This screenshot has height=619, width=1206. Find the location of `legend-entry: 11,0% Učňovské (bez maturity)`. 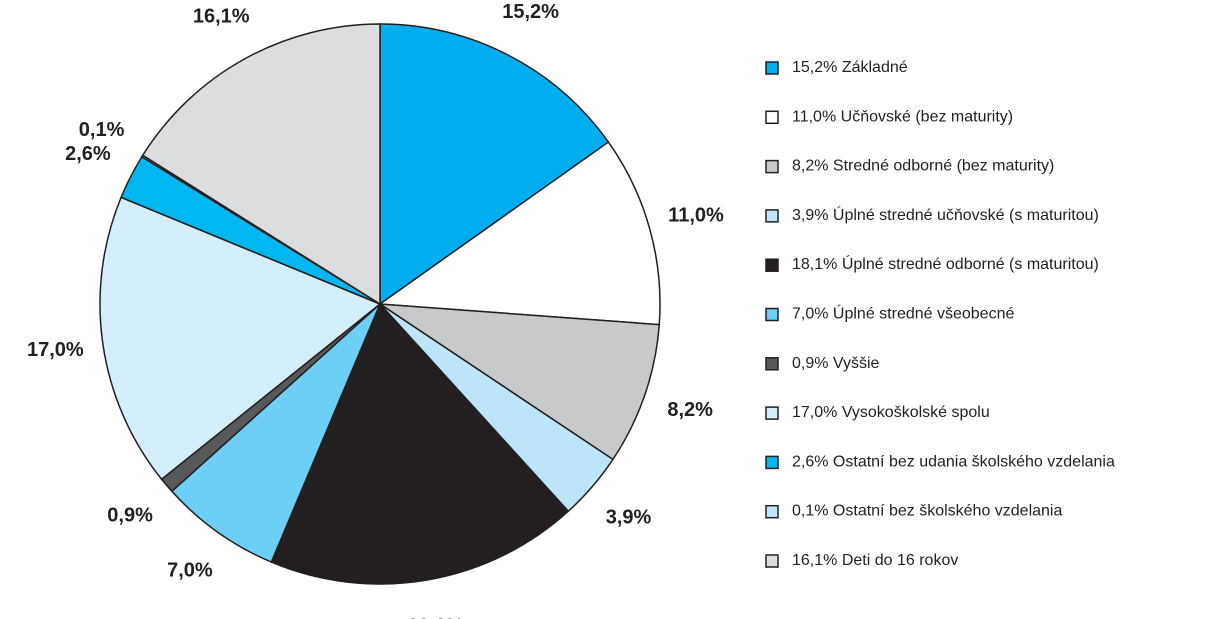

legend-entry: 11,0% Učňovské (bez maturity) is located at coordinates (902, 117).